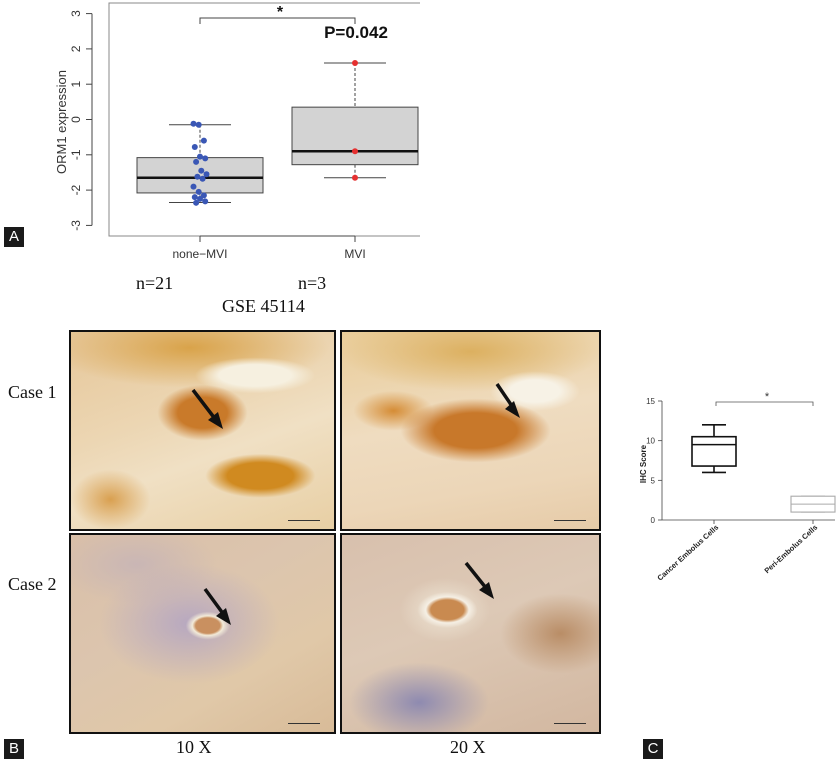  I want to click on significance-bracket-a: * P=0.042, so click(293, 23).